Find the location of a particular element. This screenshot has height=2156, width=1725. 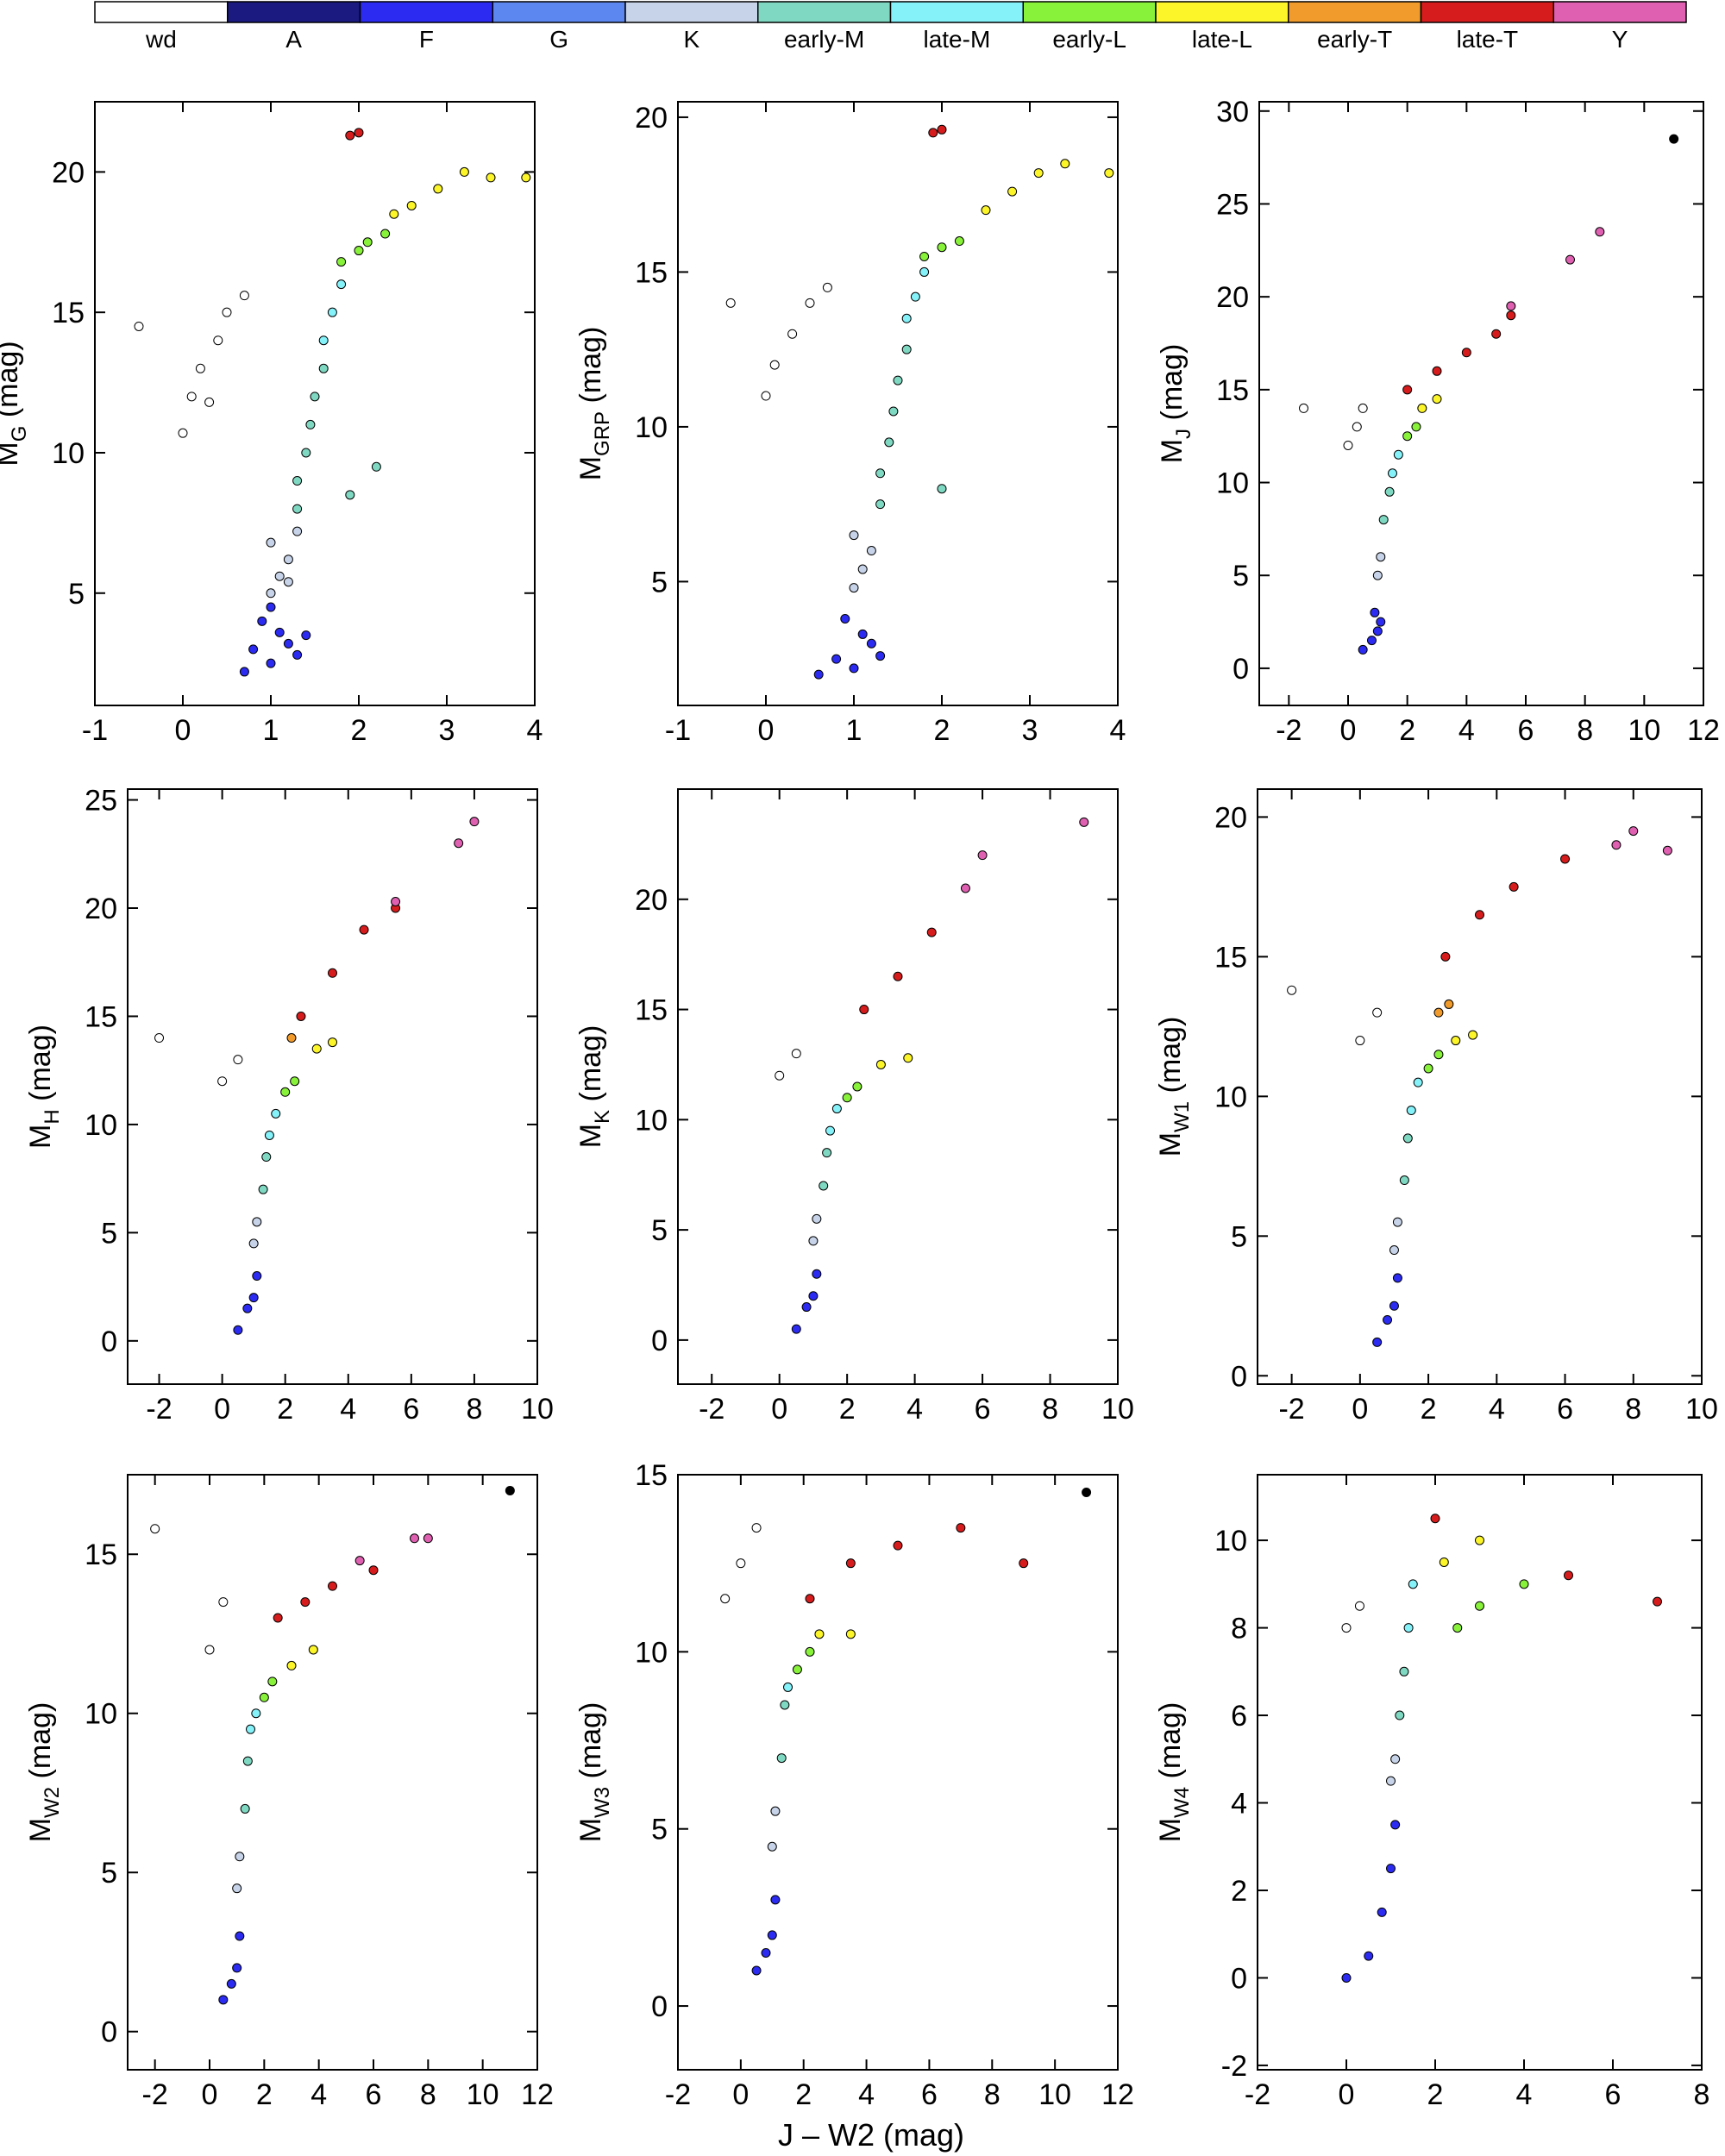

x-tick-label: 6 is located at coordinates (930, 2094).